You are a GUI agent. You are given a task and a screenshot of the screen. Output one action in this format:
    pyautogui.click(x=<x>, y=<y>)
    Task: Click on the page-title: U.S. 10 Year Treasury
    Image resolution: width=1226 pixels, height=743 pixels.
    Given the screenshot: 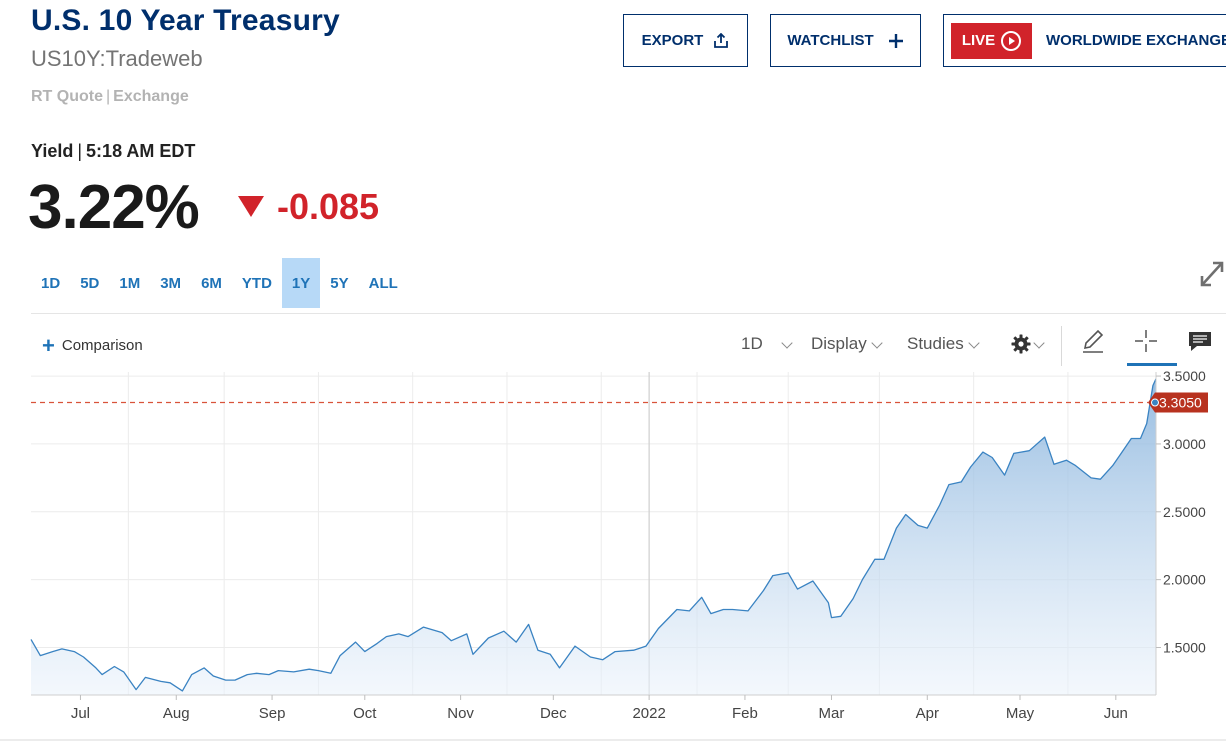 What is the action you would take?
    pyautogui.click(x=185, y=20)
    